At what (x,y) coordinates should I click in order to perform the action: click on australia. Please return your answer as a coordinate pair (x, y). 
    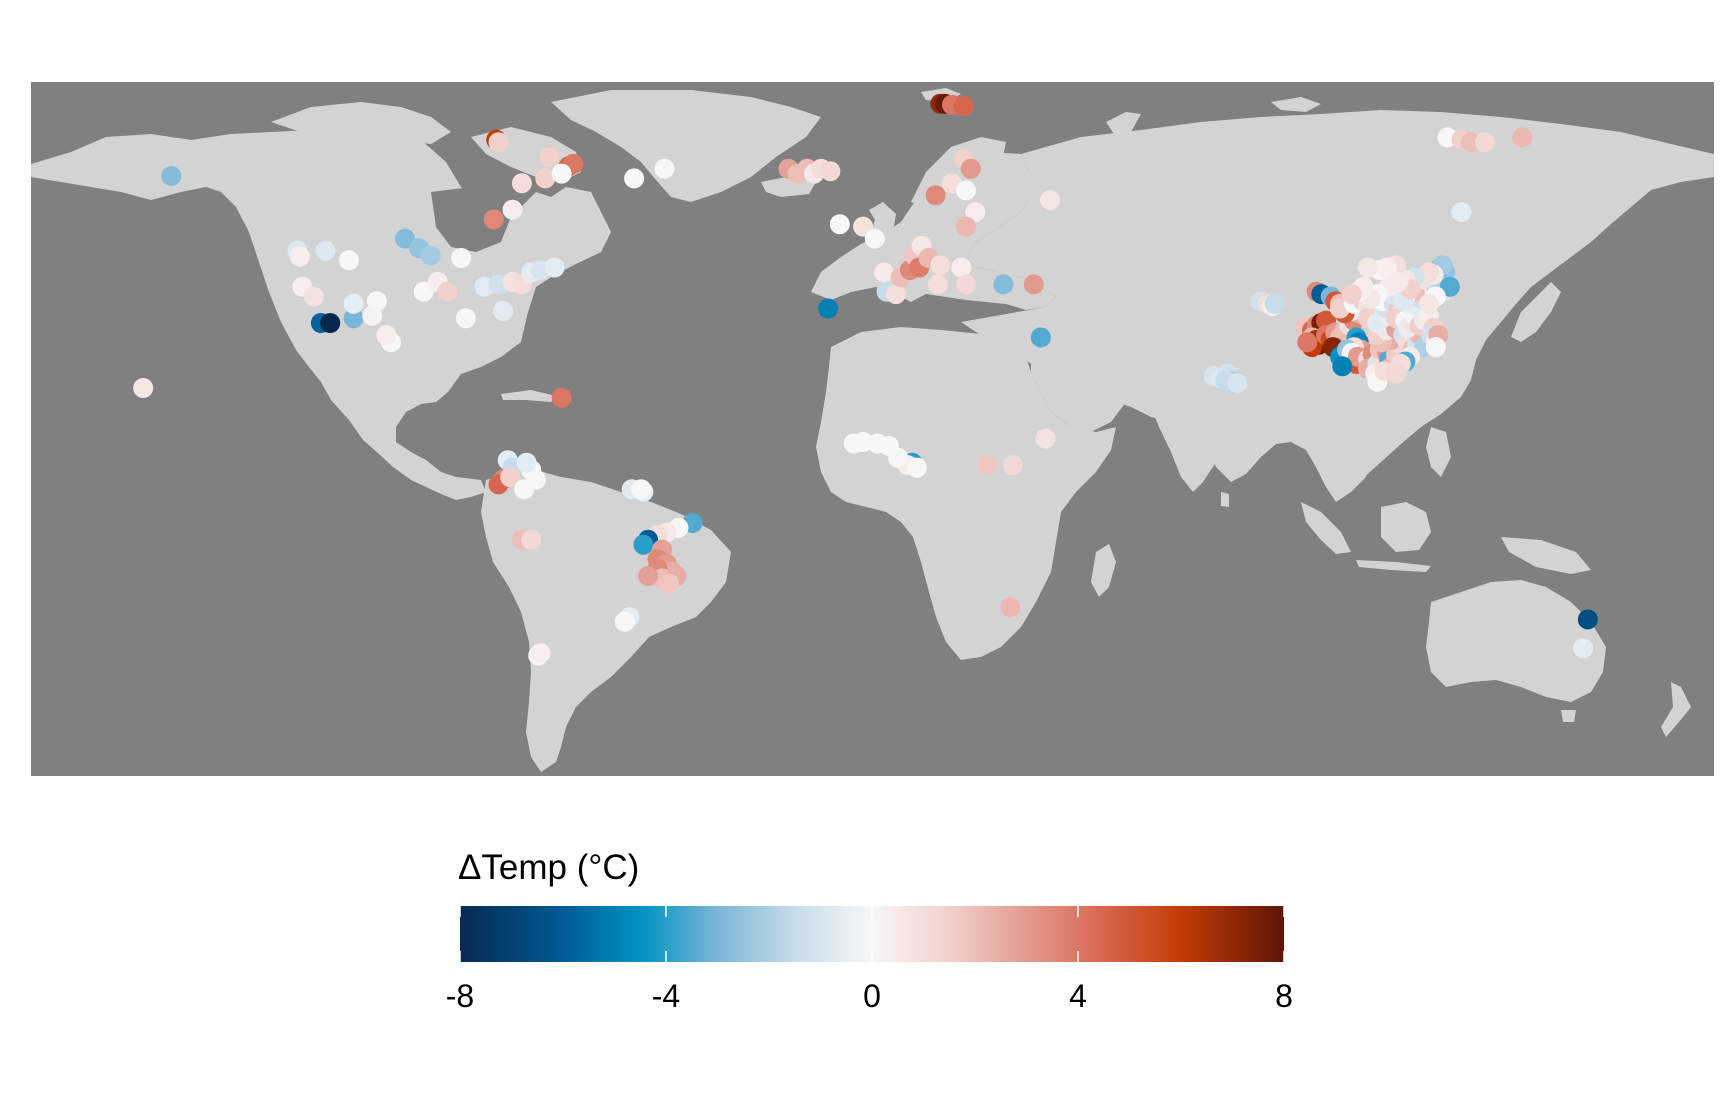
    Looking at the image, I should click on (1516, 641).